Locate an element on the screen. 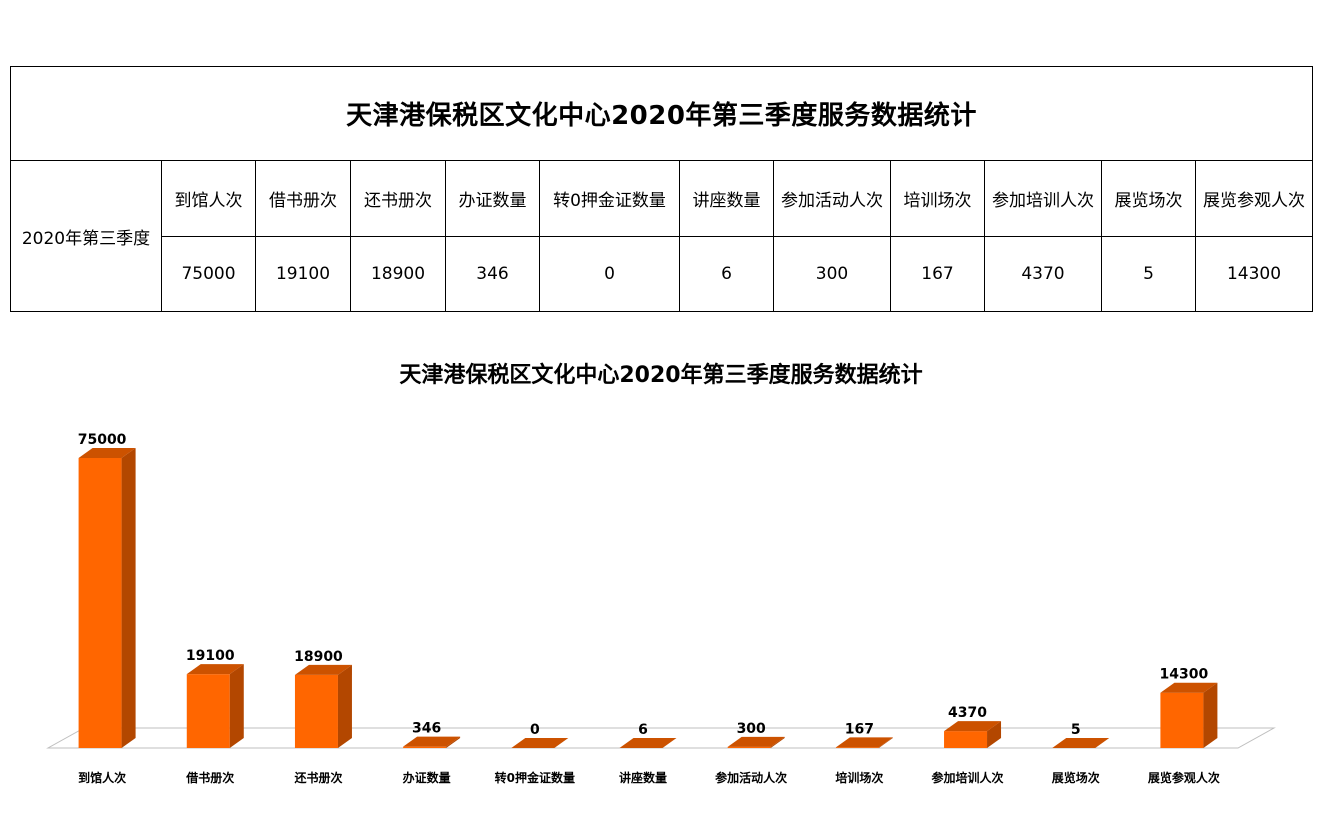 This screenshot has width=1323, height=832. x-tick-label: 参加活动人次 is located at coordinates (751, 777).